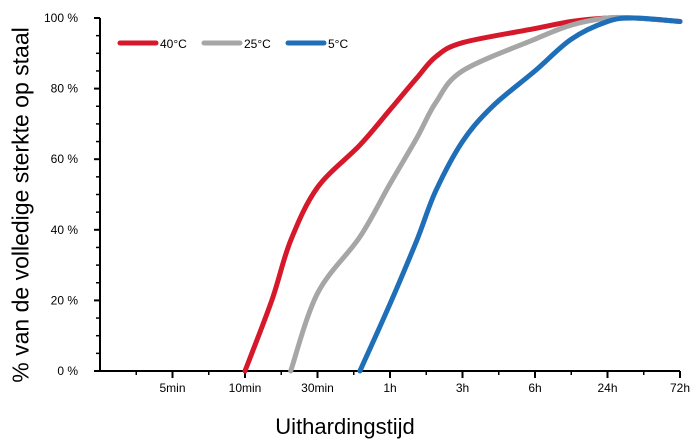 This screenshot has height=446, width=700. I want to click on y-axis-title: % van de volledige sterkte op staal, so click(20, 205).